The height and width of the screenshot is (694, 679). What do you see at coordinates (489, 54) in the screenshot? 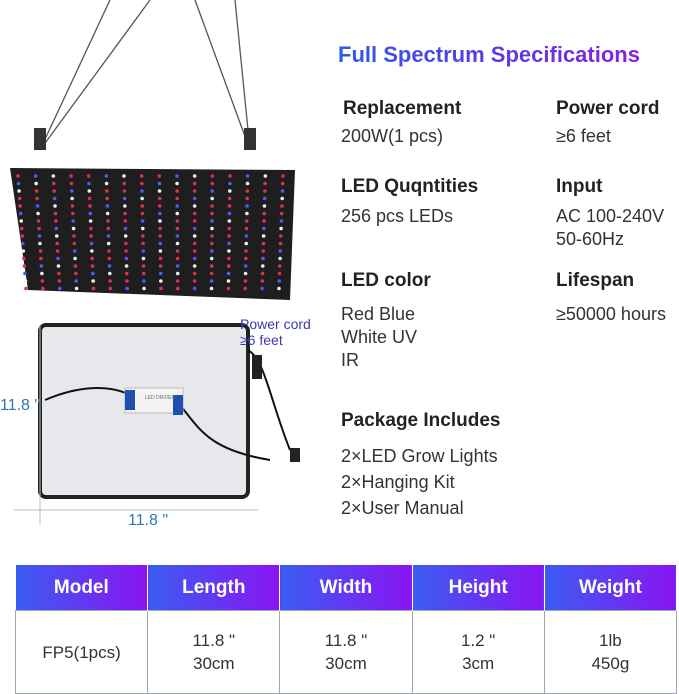
I see `page-title: Full Spectrum Specifications` at bounding box center [489, 54].